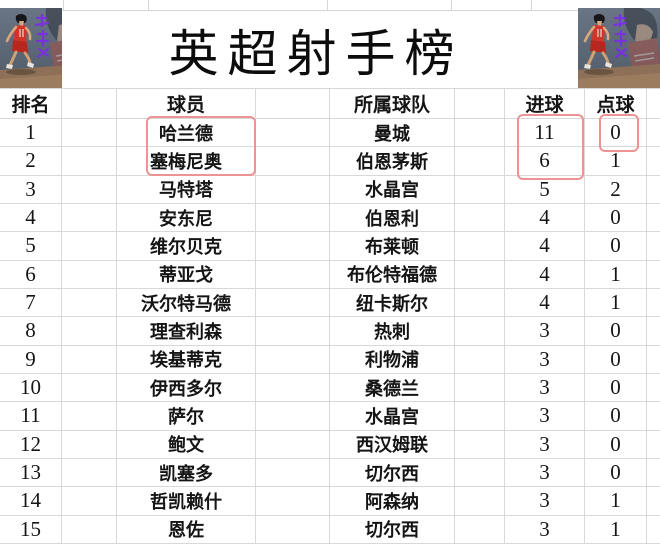  I want to click on cell-player: 萨尔, so click(186, 416).